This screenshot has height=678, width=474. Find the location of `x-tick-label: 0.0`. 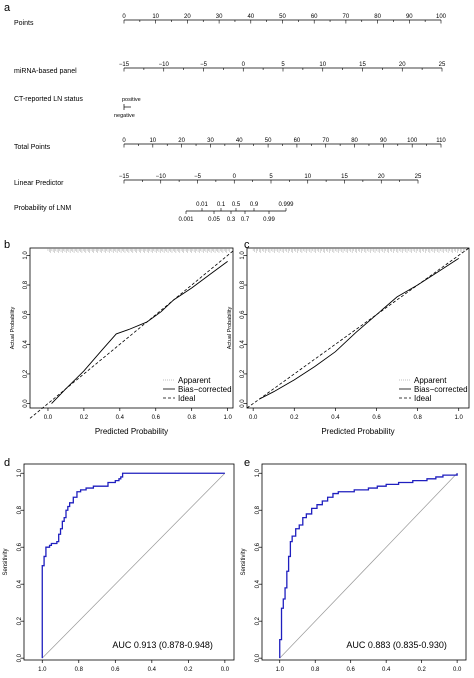

x-tick-label: 0.0 is located at coordinates (48, 418).